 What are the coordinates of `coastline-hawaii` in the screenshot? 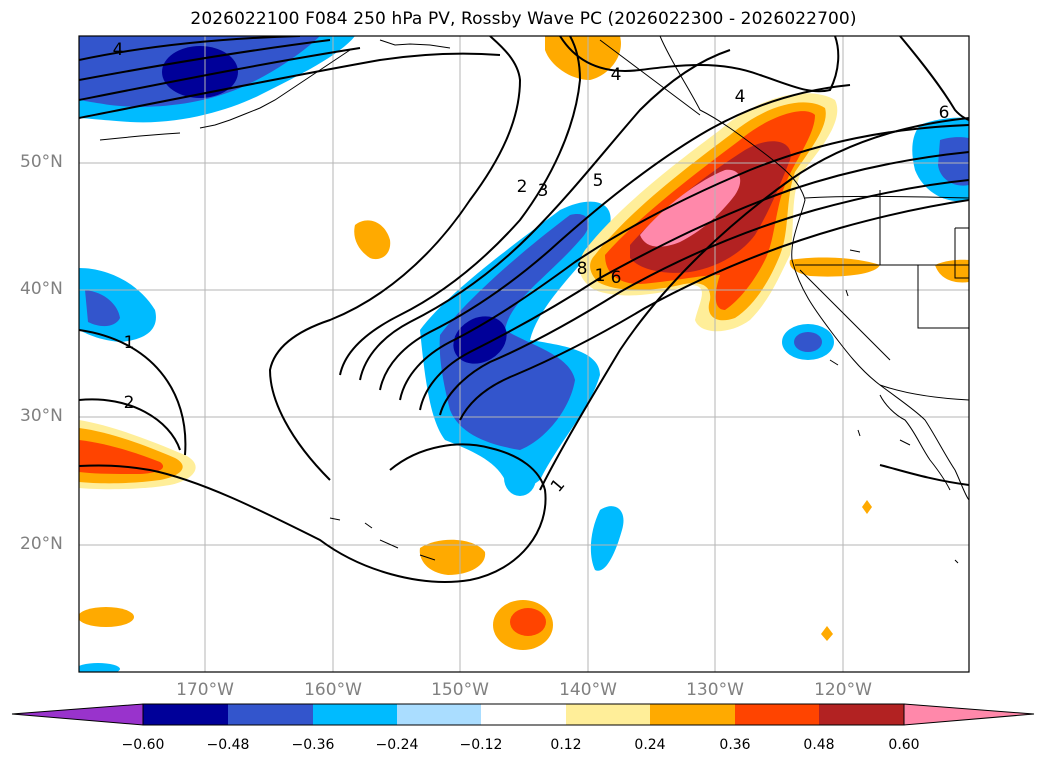 It's located at (382, 539).